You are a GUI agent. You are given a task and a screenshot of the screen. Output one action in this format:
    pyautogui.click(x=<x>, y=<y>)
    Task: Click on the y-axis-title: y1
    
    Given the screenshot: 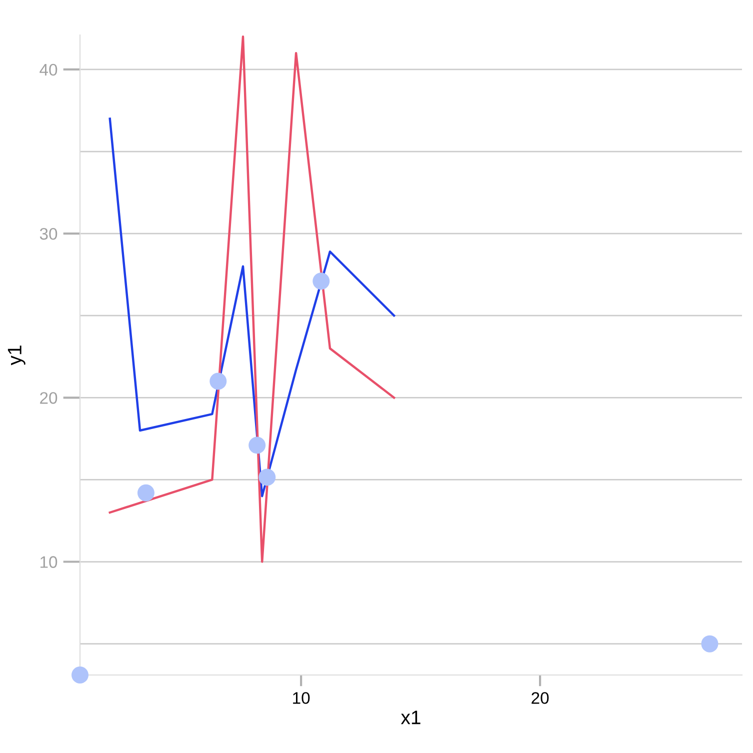 What is the action you would take?
    pyautogui.click(x=17, y=356)
    